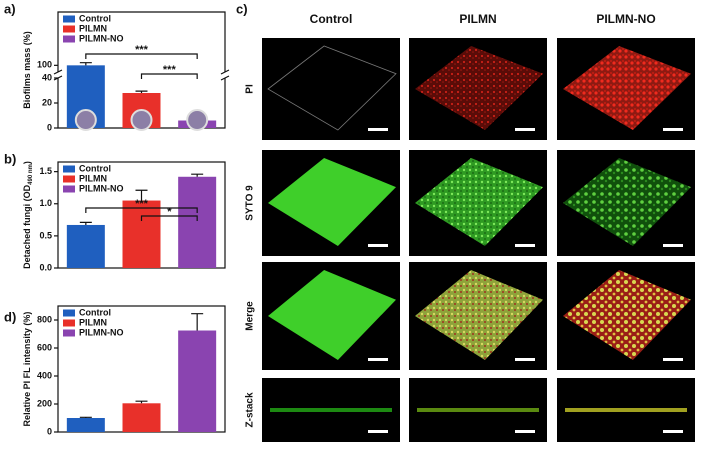 This screenshot has height=454, width=706. I want to click on y-axis-label: Biofilms mass (%), so click(27, 70).